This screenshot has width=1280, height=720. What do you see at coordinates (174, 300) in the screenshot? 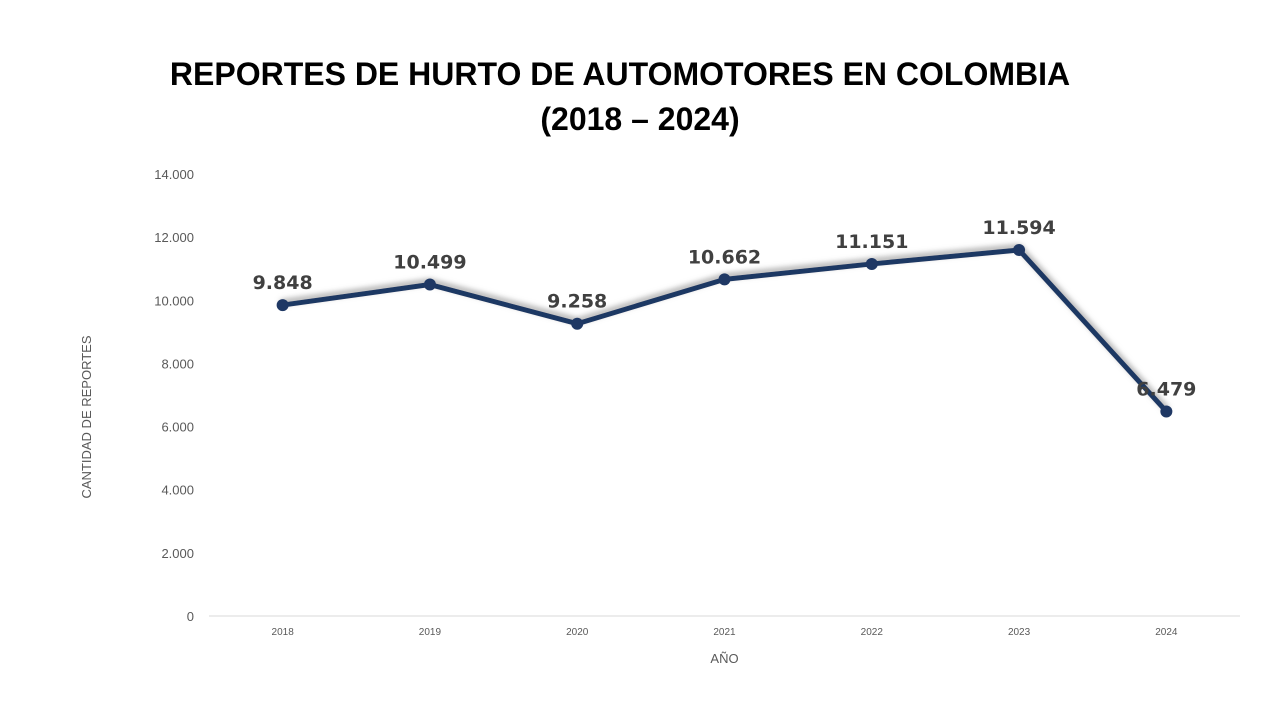
I see `y-tick-label: 10.000` at bounding box center [174, 300].